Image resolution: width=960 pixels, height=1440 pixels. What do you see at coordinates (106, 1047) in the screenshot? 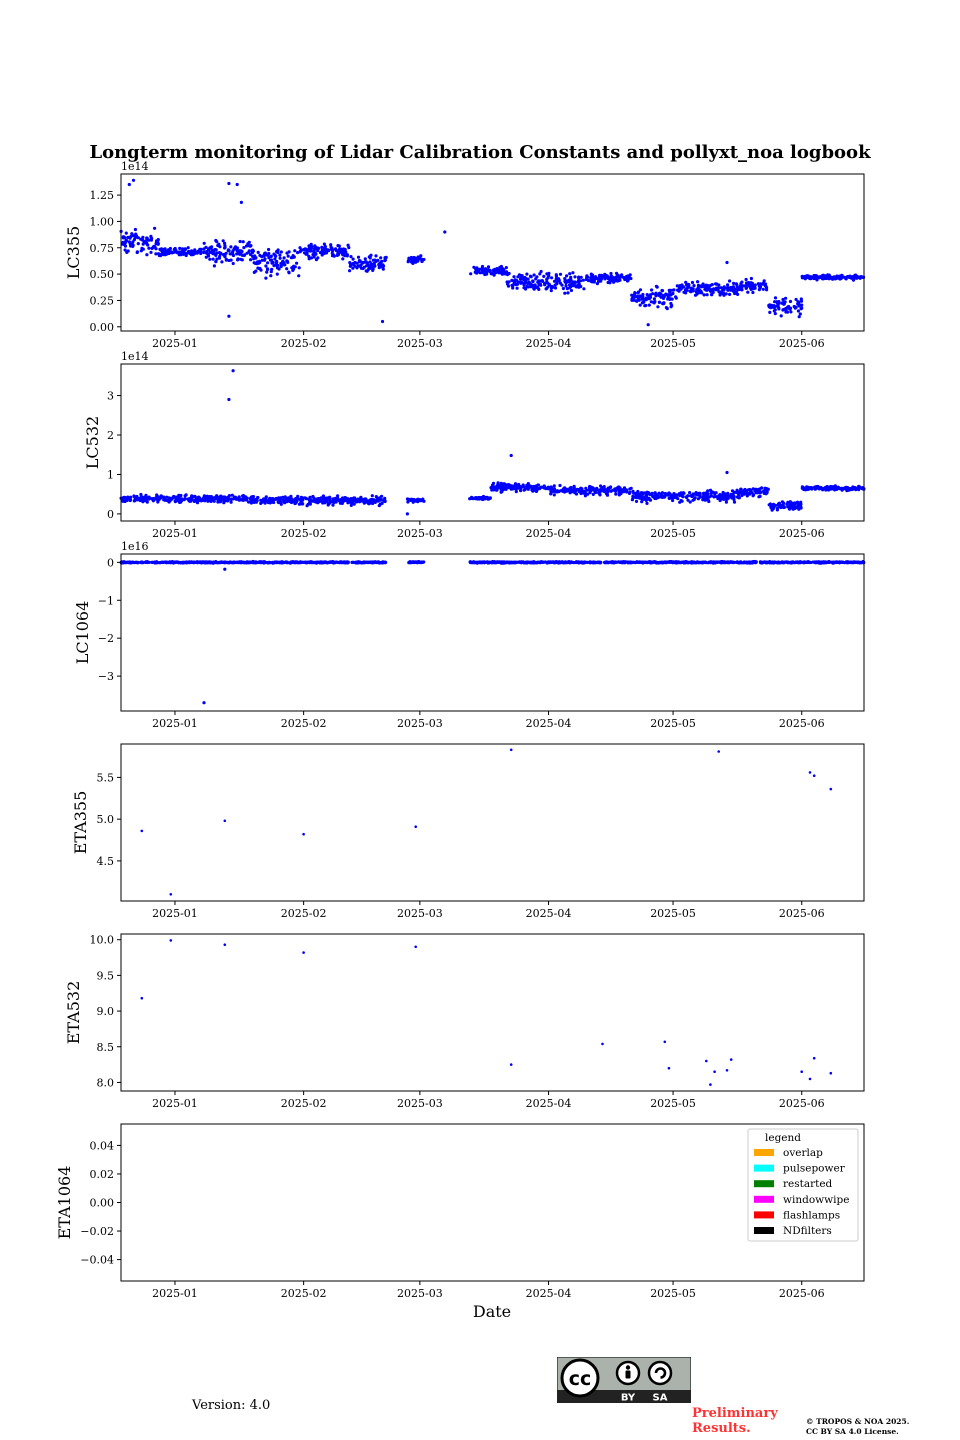
I see `y-tick-label: 8.5` at bounding box center [106, 1047].